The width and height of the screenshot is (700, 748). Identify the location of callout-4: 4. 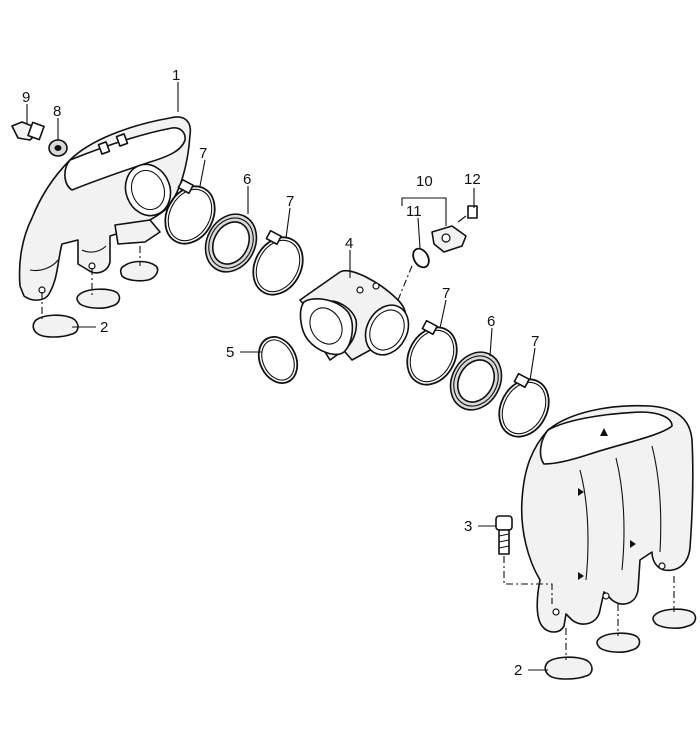
(349, 243).